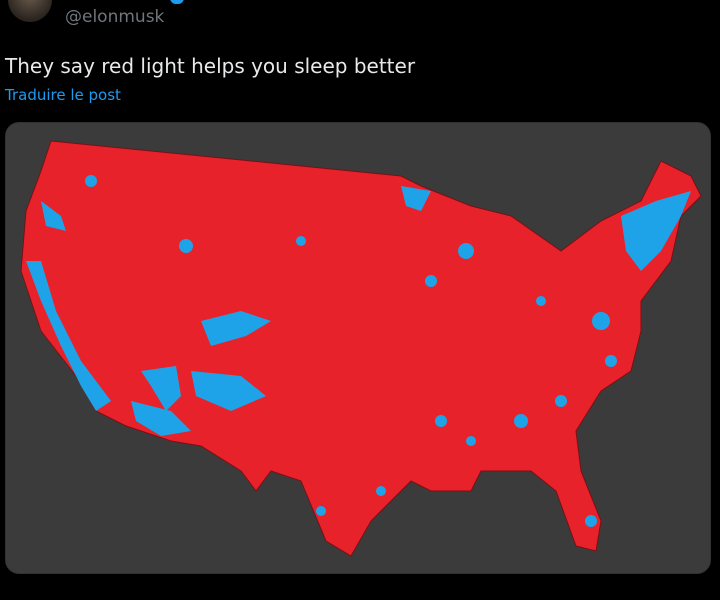 This screenshot has width=720, height=600. Describe the element at coordinates (30, 11) in the screenshot. I see `avatar` at that location.